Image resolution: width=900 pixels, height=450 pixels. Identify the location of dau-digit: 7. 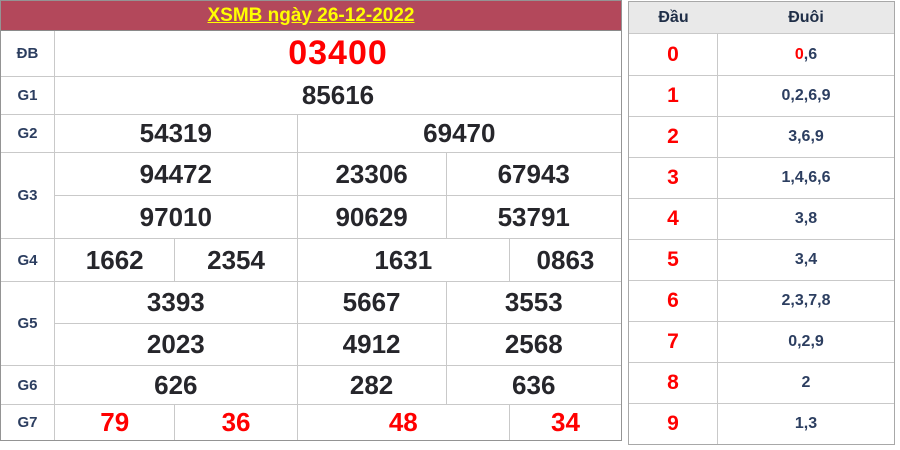
(673, 342).